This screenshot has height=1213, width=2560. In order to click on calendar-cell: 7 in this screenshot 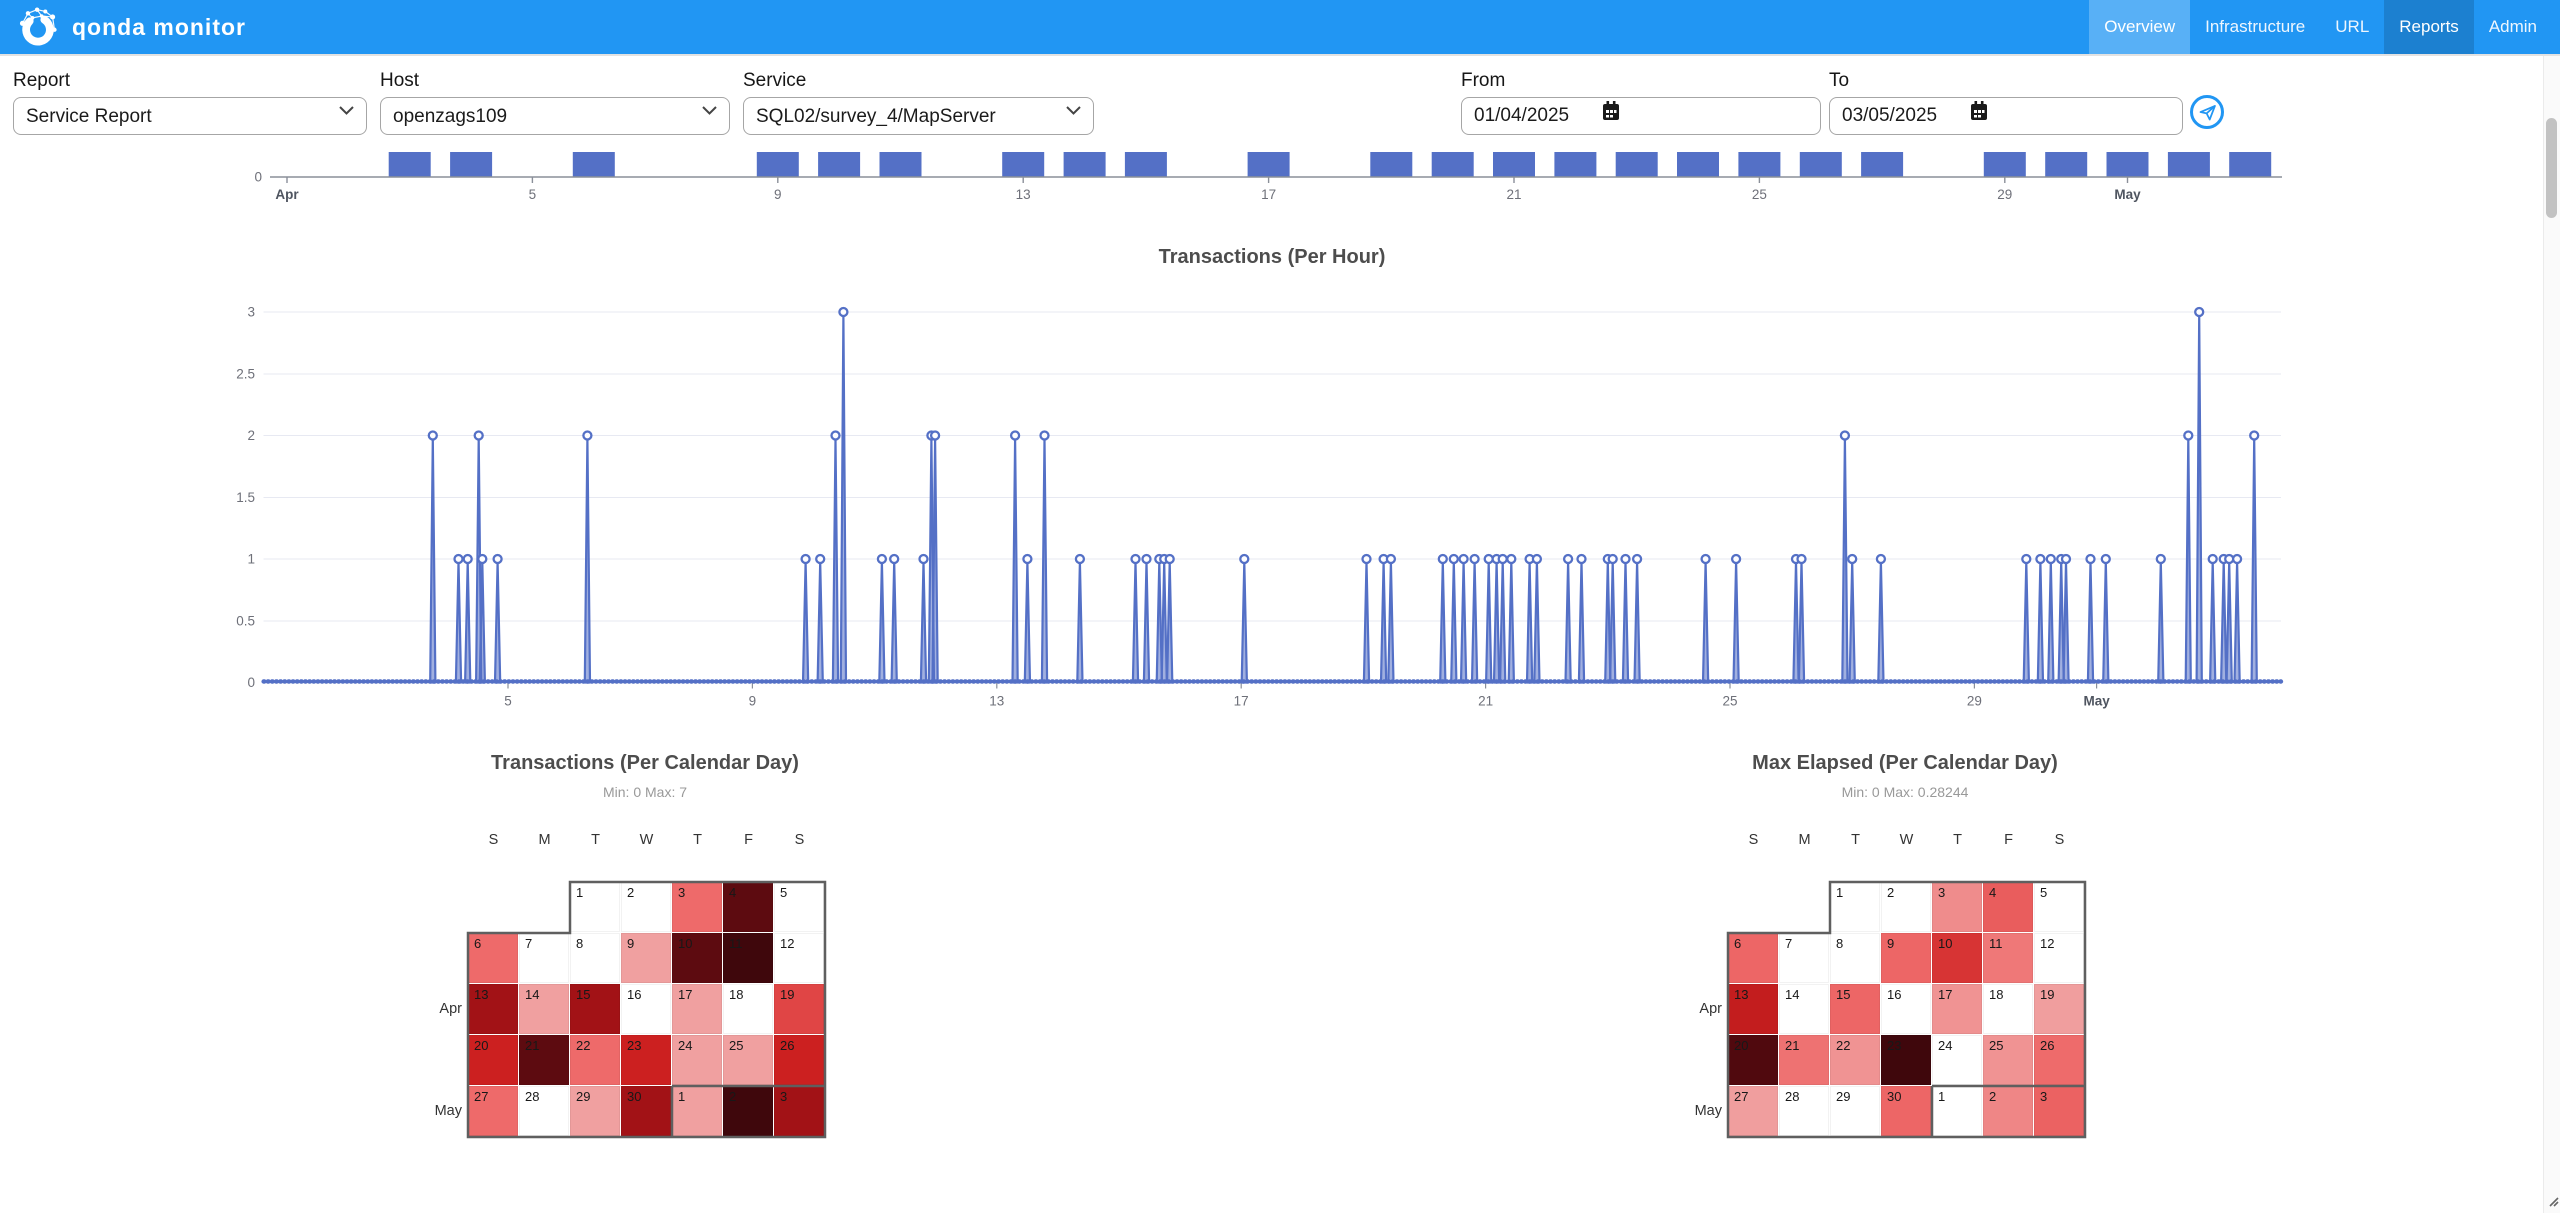, I will do `click(1804, 958)`.